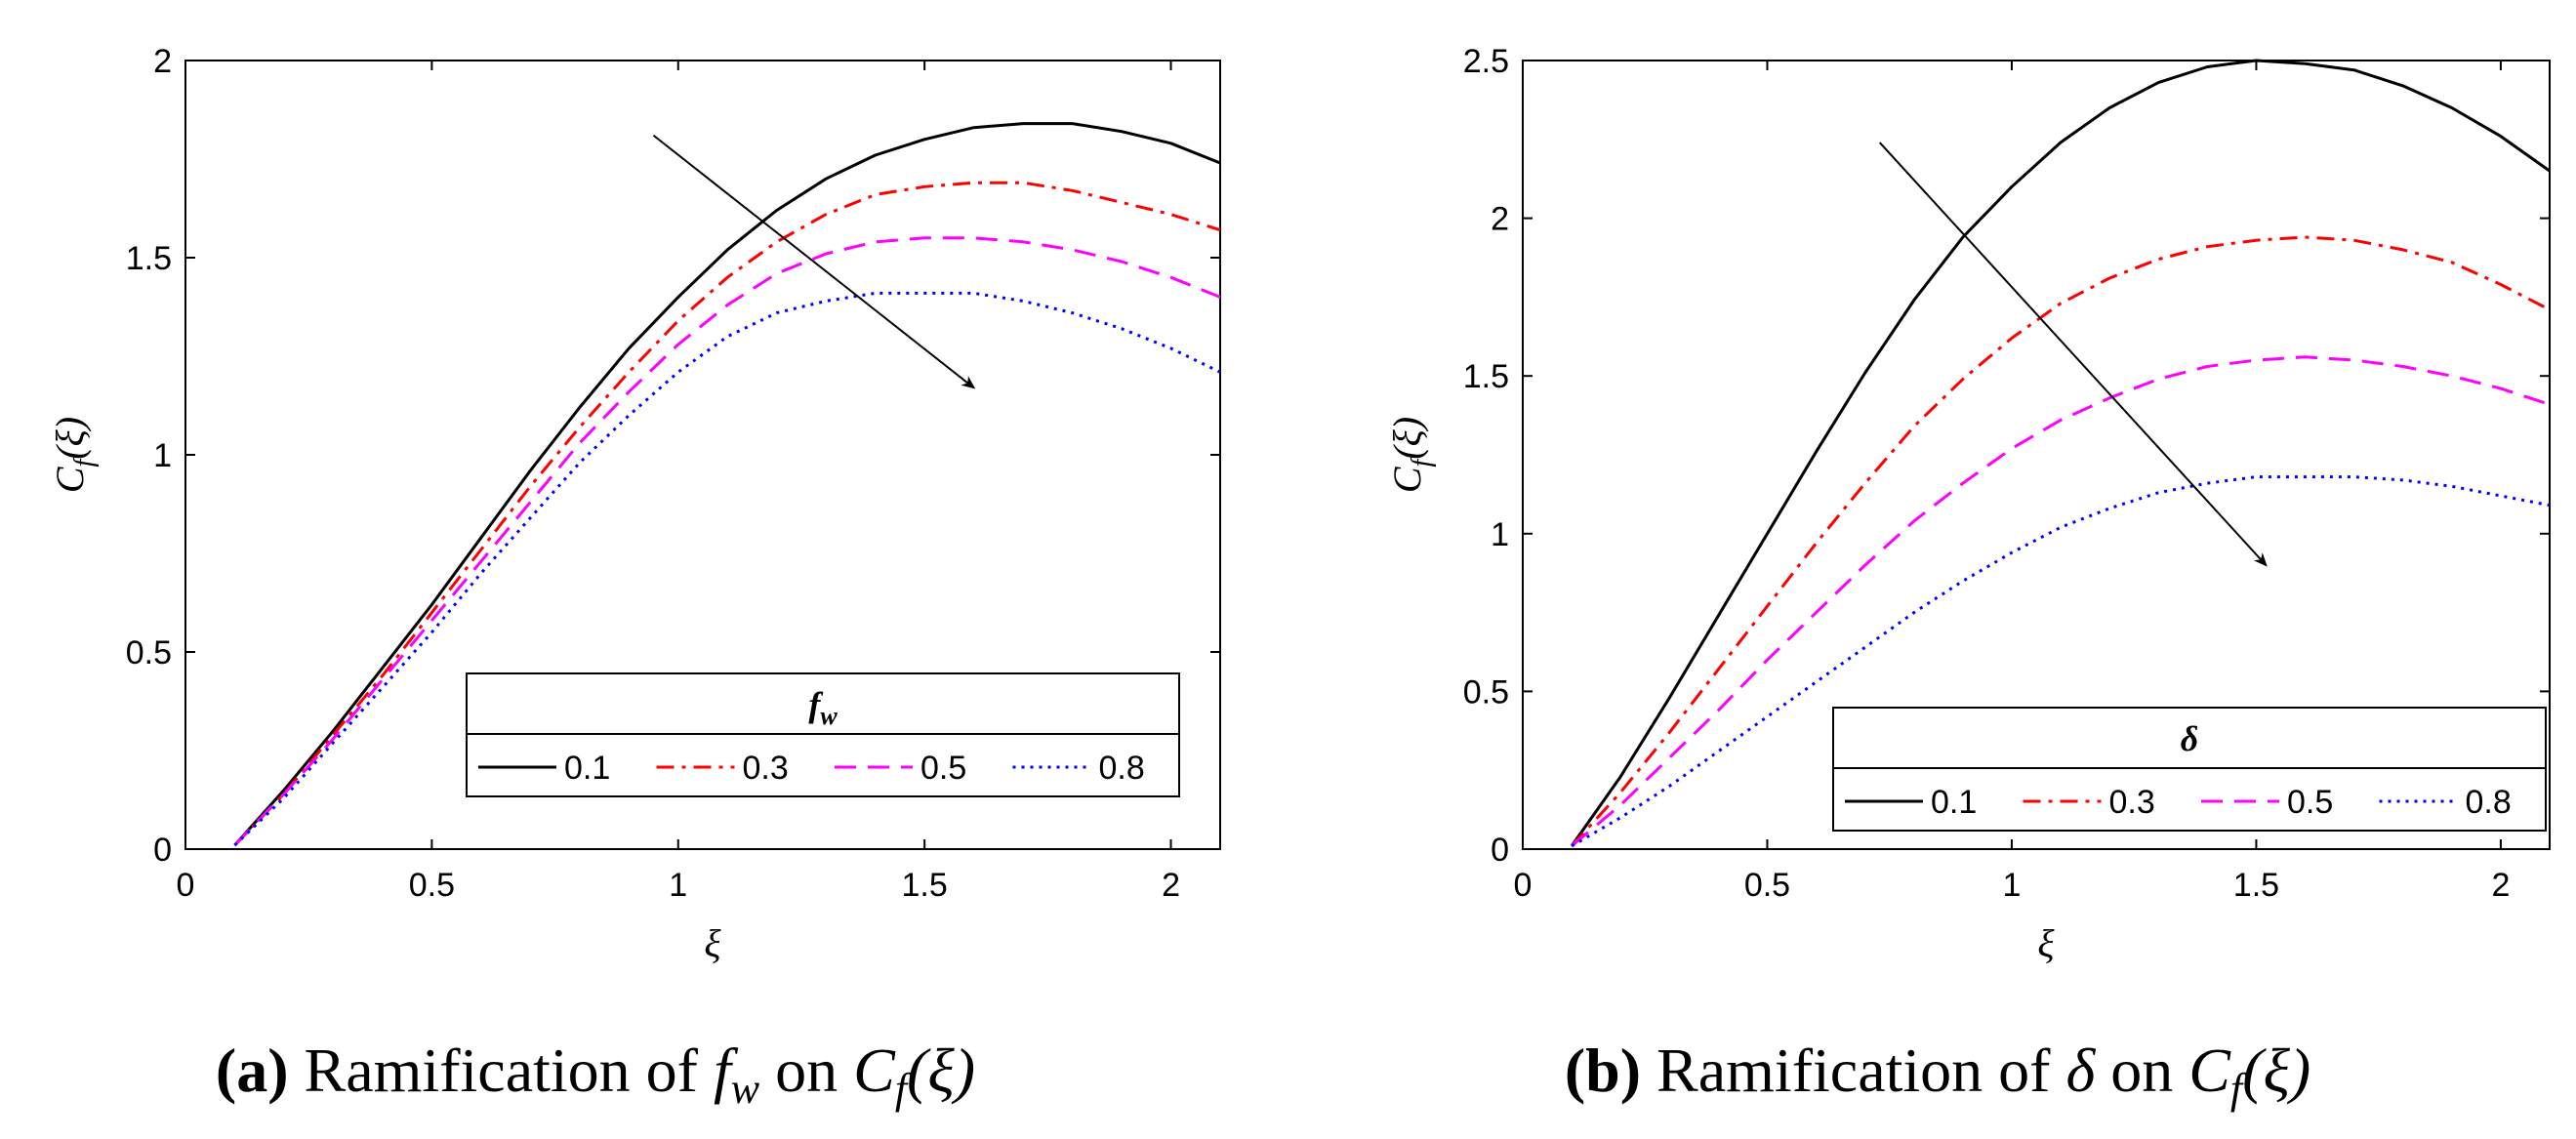  I want to click on y-tick-label-a-2: 1, so click(162, 455).